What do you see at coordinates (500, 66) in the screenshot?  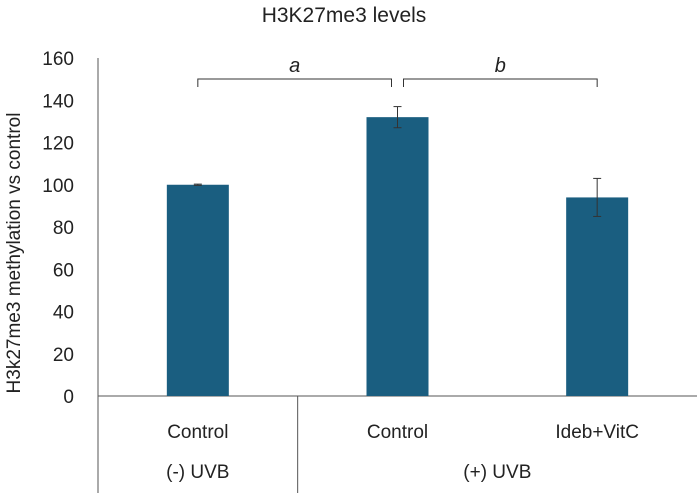 I see `significance-label: b` at bounding box center [500, 66].